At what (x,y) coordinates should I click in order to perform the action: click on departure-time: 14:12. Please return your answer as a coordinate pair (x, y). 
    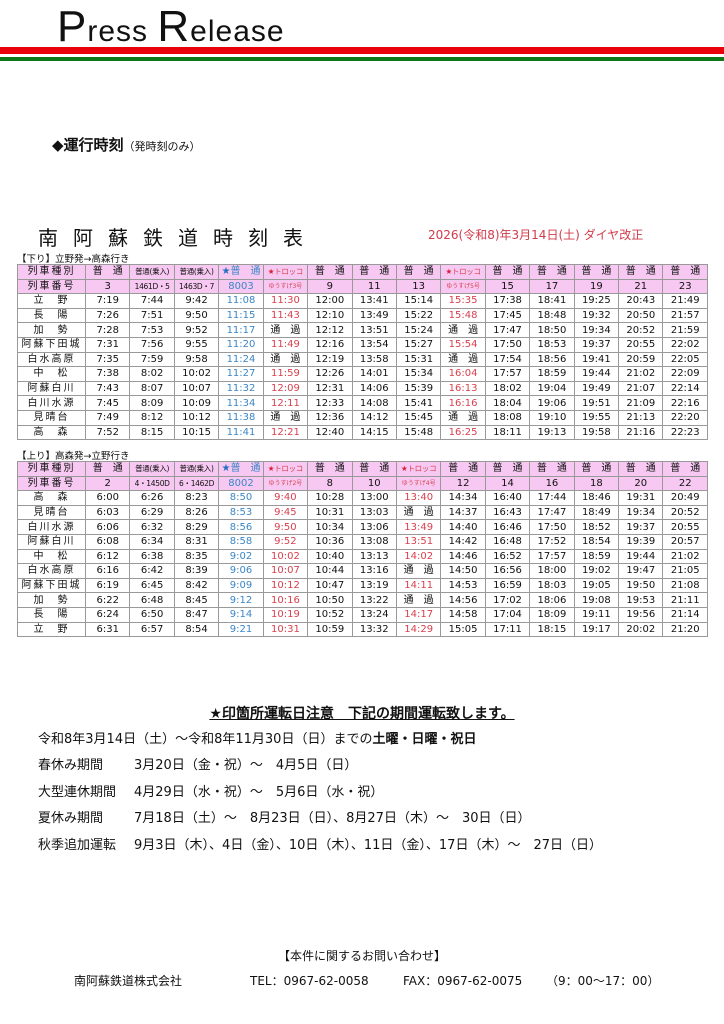
    Looking at the image, I should click on (374, 417).